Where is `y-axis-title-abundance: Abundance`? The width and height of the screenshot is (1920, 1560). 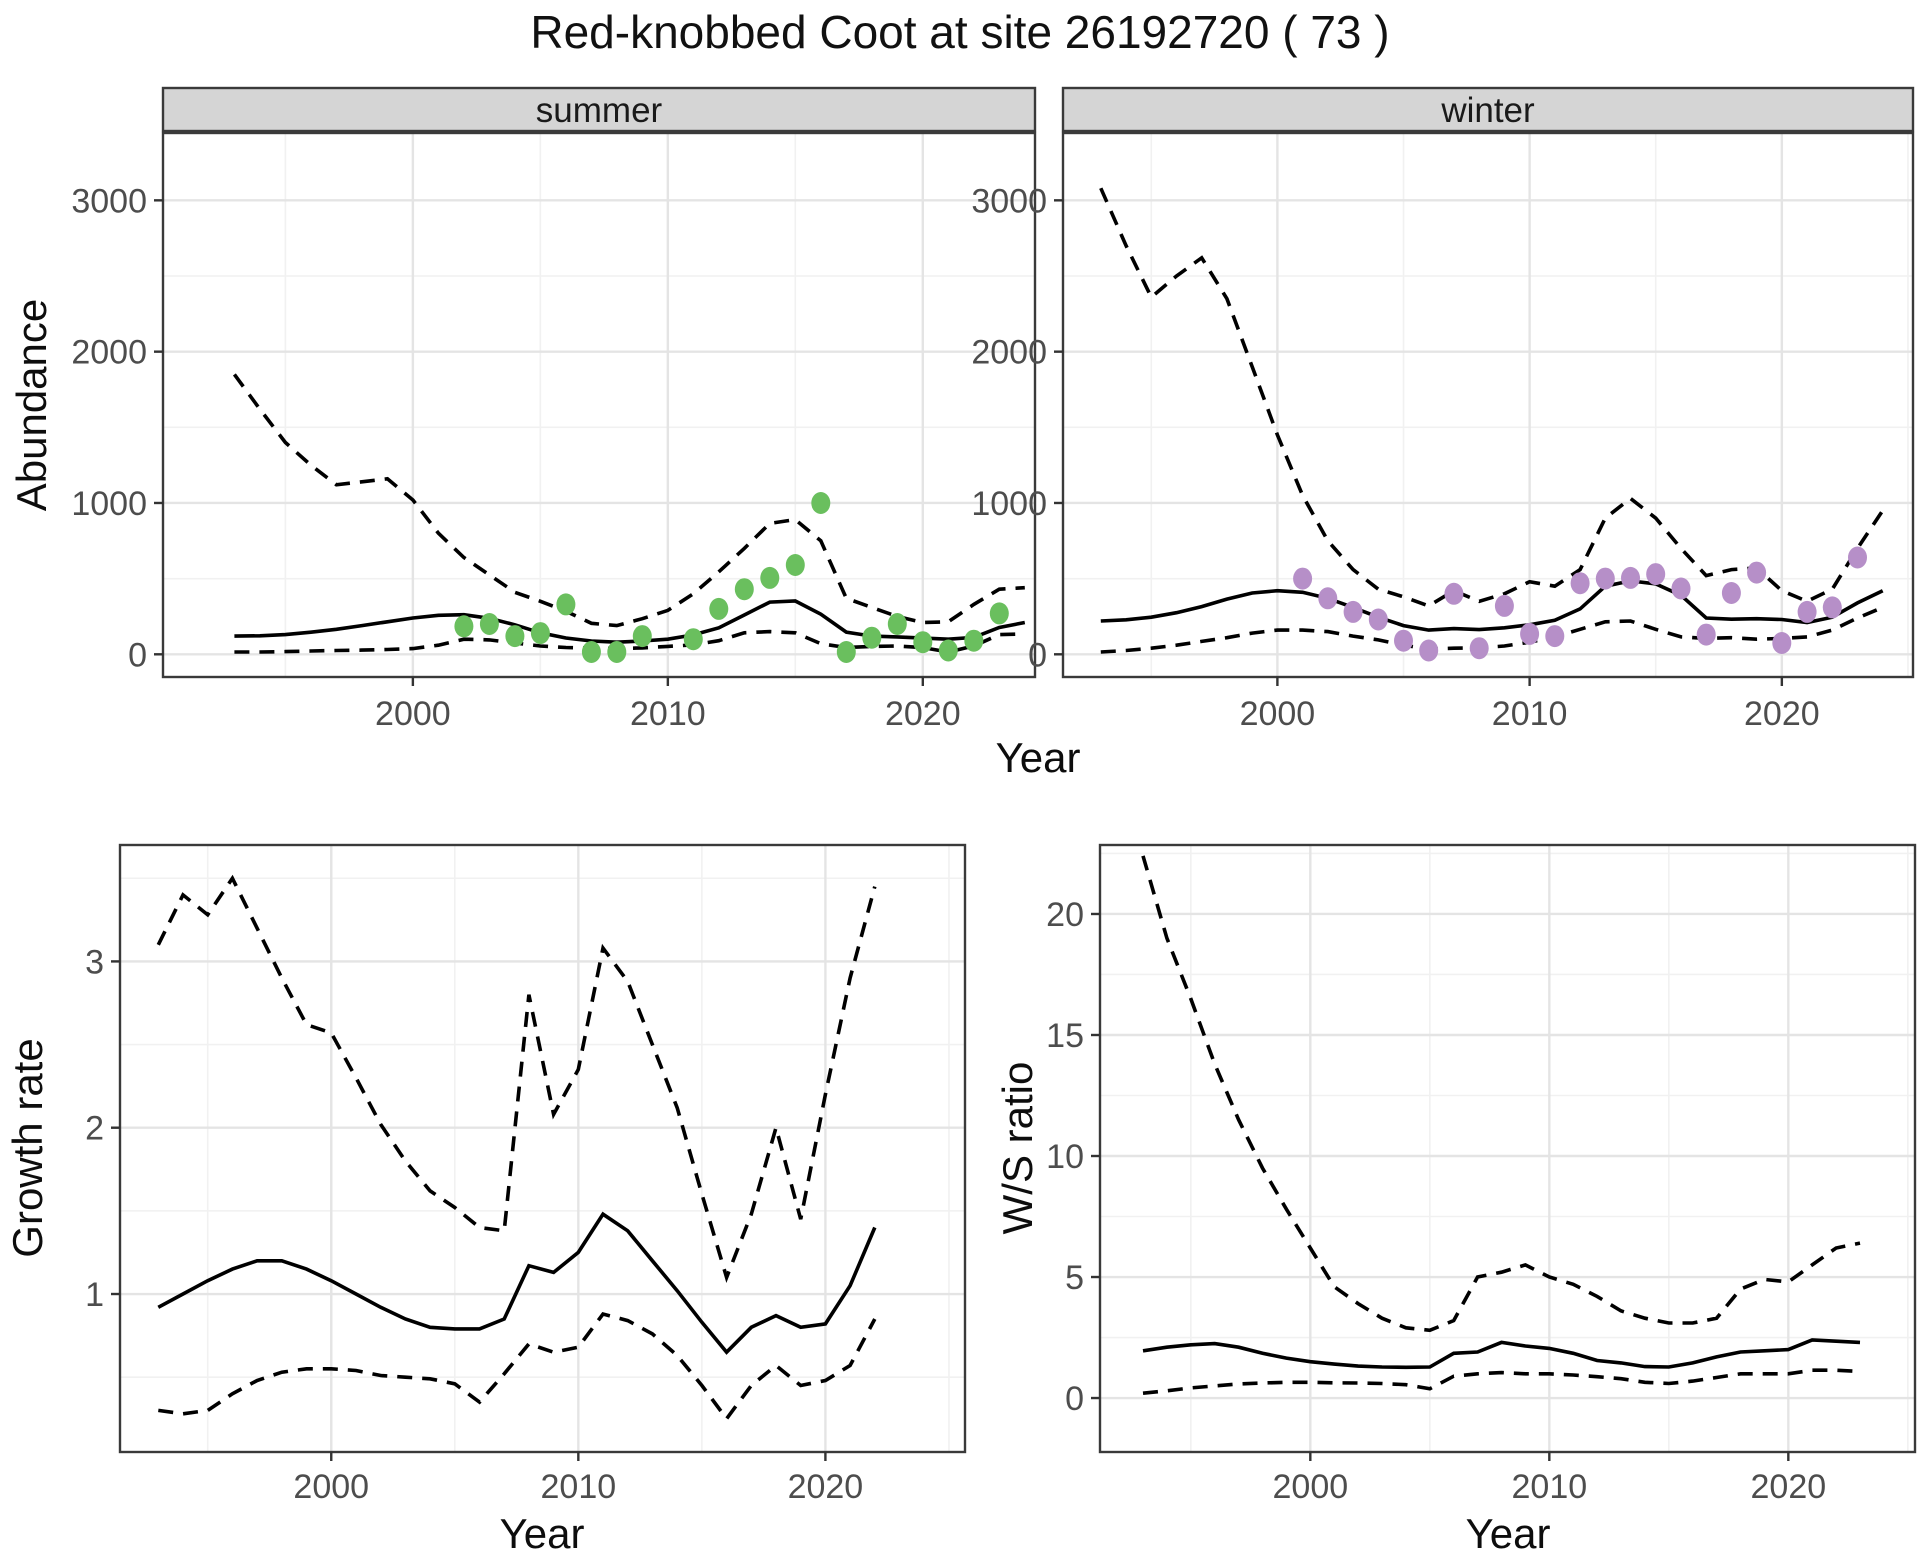 y-axis-title-abundance: Abundance is located at coordinates (31, 405).